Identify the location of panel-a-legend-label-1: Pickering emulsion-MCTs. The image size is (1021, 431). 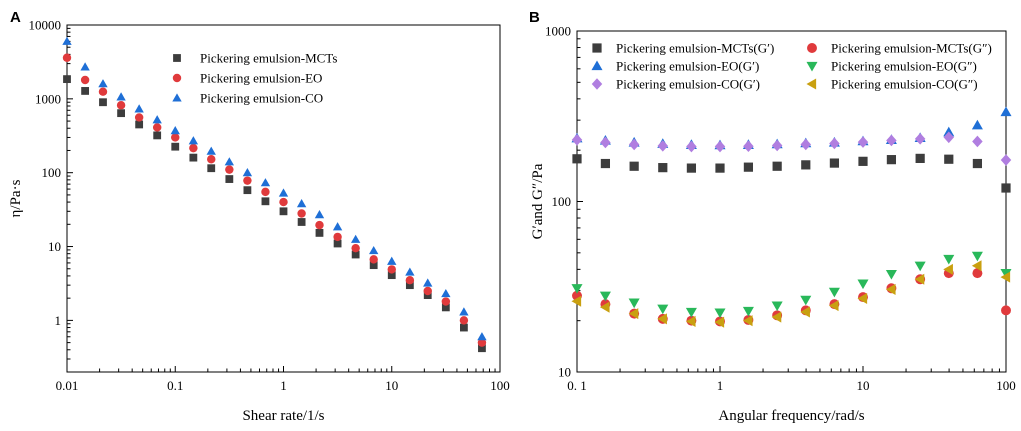
(268, 58).